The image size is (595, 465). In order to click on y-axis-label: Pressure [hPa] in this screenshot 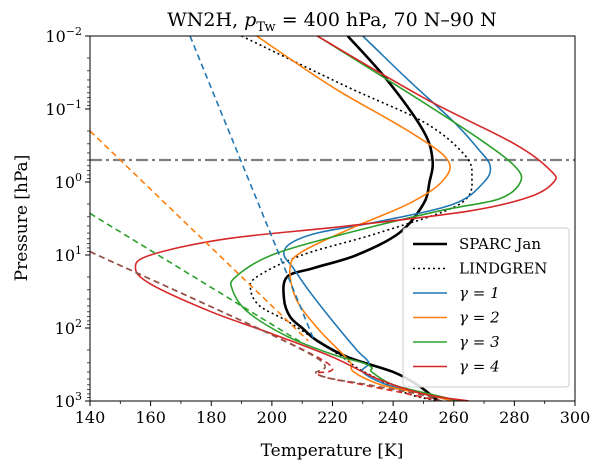, I will do `click(22, 218)`.